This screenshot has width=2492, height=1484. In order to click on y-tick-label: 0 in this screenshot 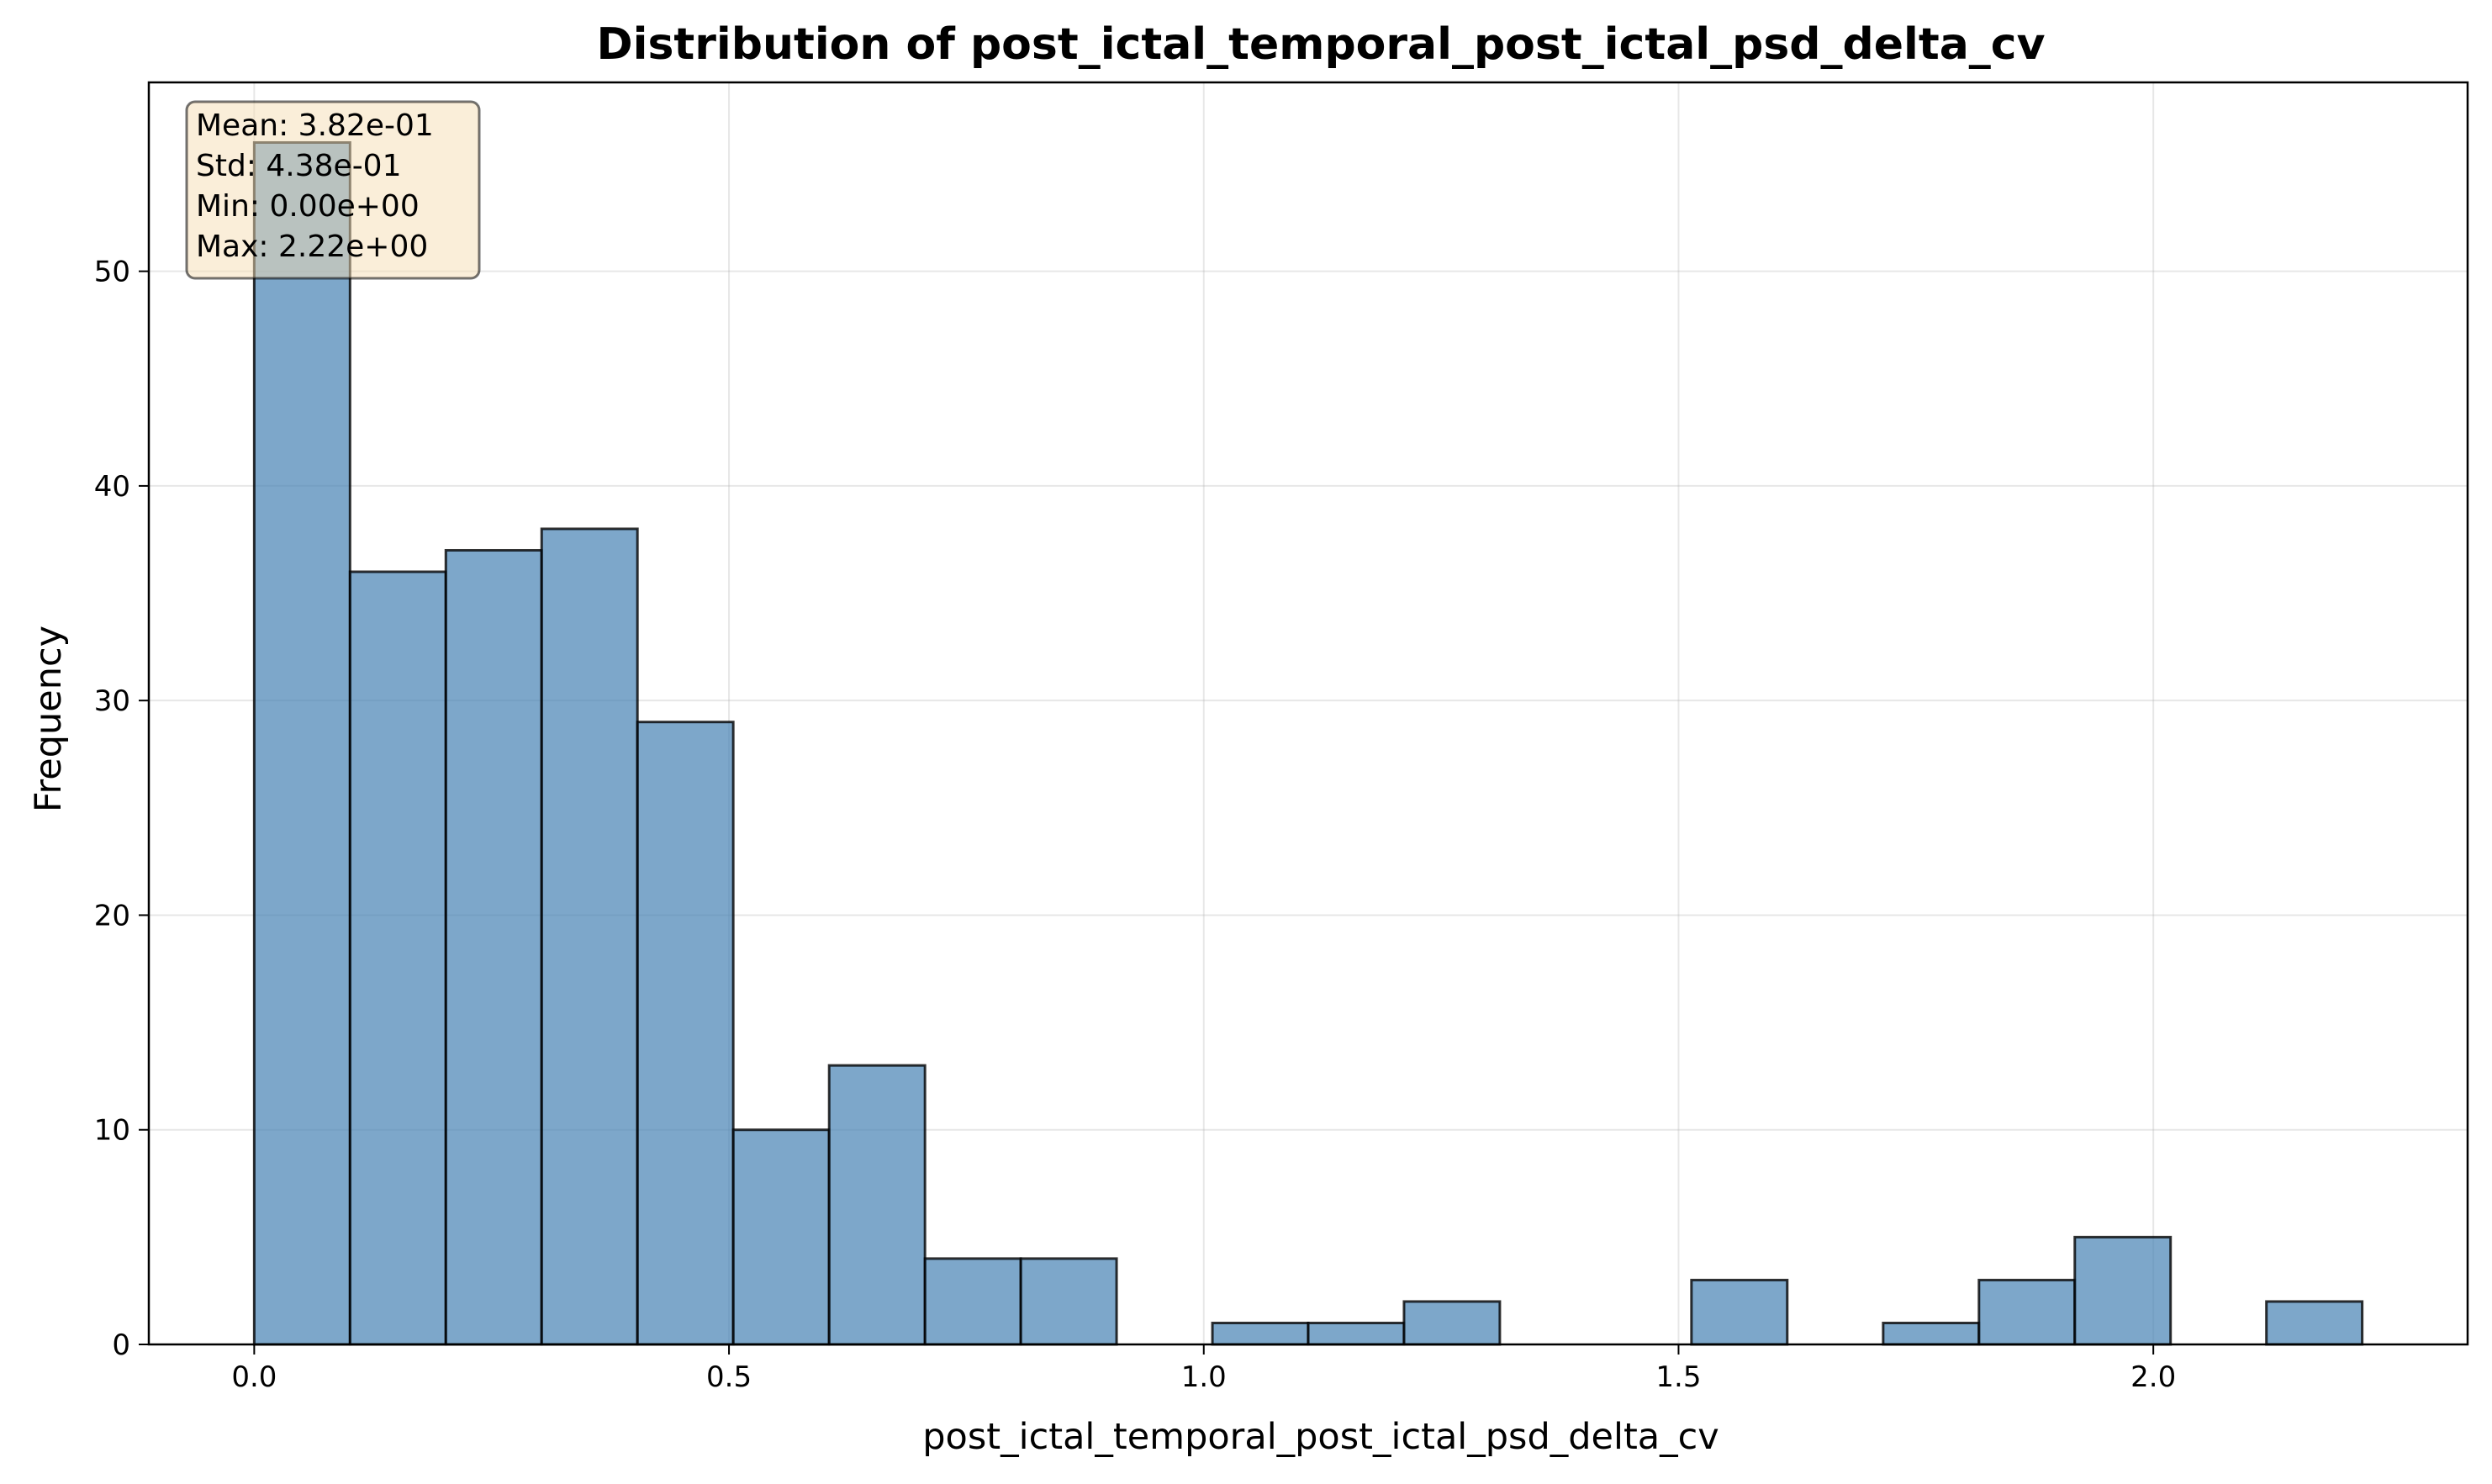, I will do `click(121, 1345)`.